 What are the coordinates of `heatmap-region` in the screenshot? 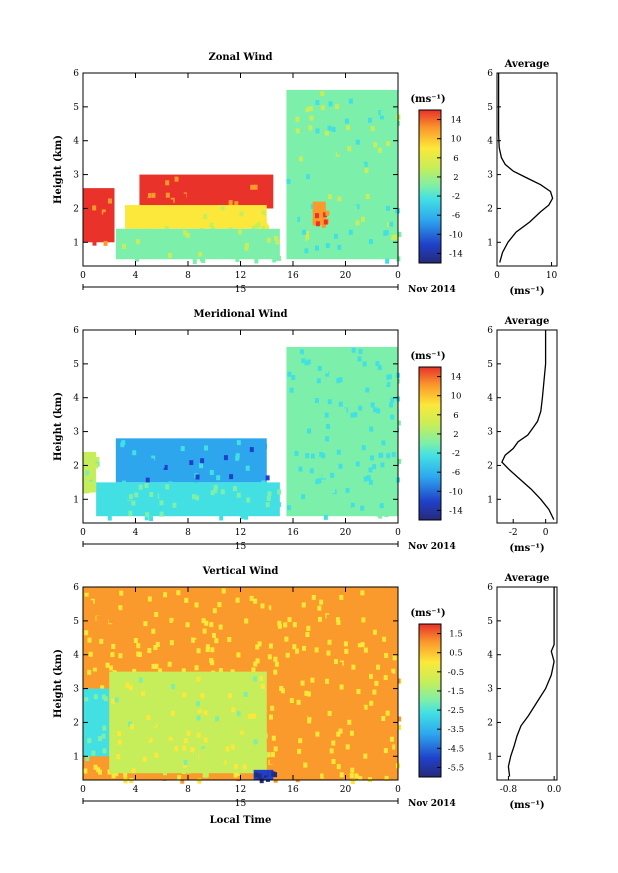 It's located at (90, 472).